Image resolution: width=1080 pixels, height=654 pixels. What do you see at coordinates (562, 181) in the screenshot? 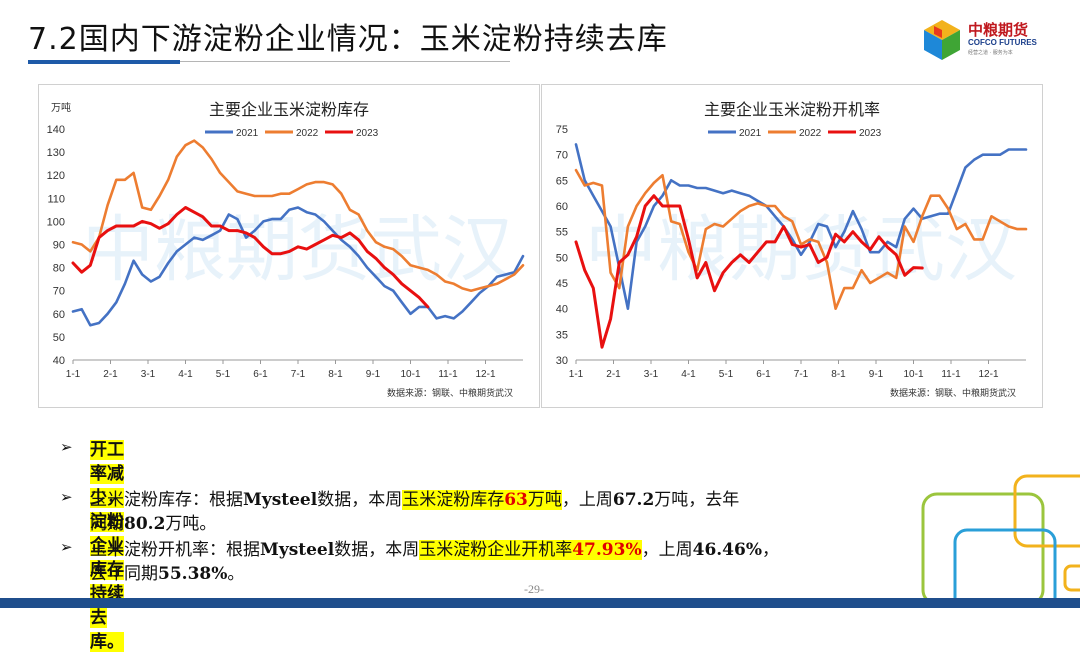
I see `y-tick-label: 65` at bounding box center [562, 181].